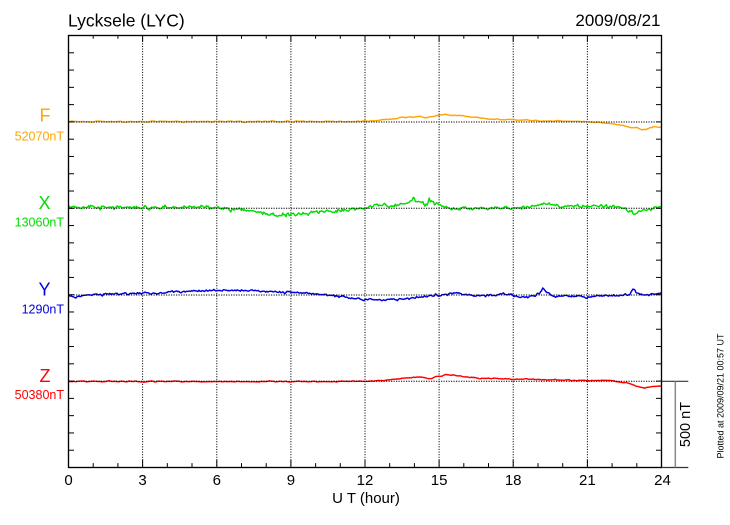 The height and width of the screenshot is (525, 730). What do you see at coordinates (40, 137) in the screenshot?
I see `svg-text: 52070nT` at bounding box center [40, 137].